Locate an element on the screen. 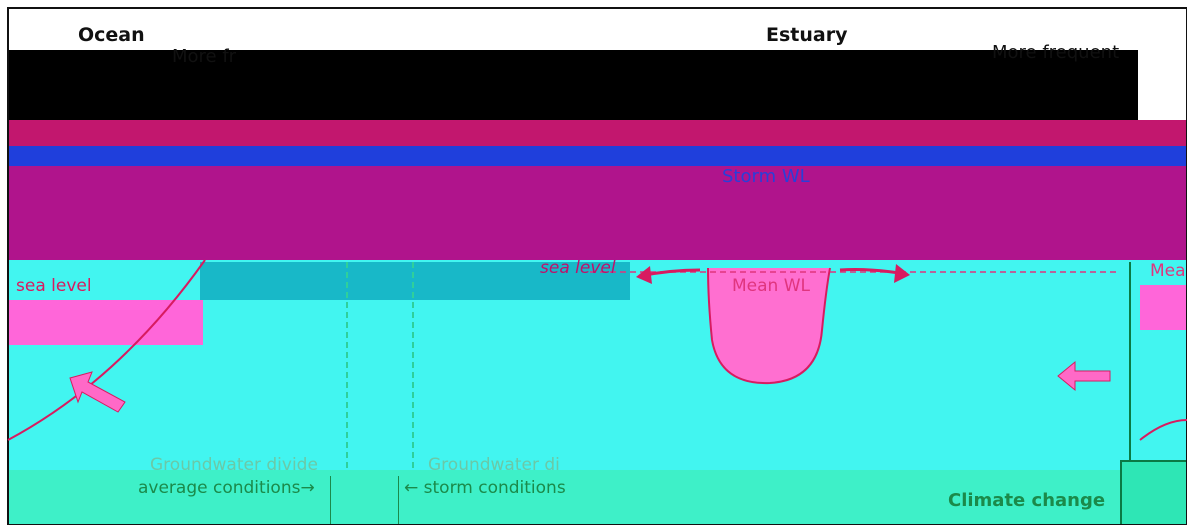  sea-level-ocean-label: sea level is located at coordinates (54, 286).